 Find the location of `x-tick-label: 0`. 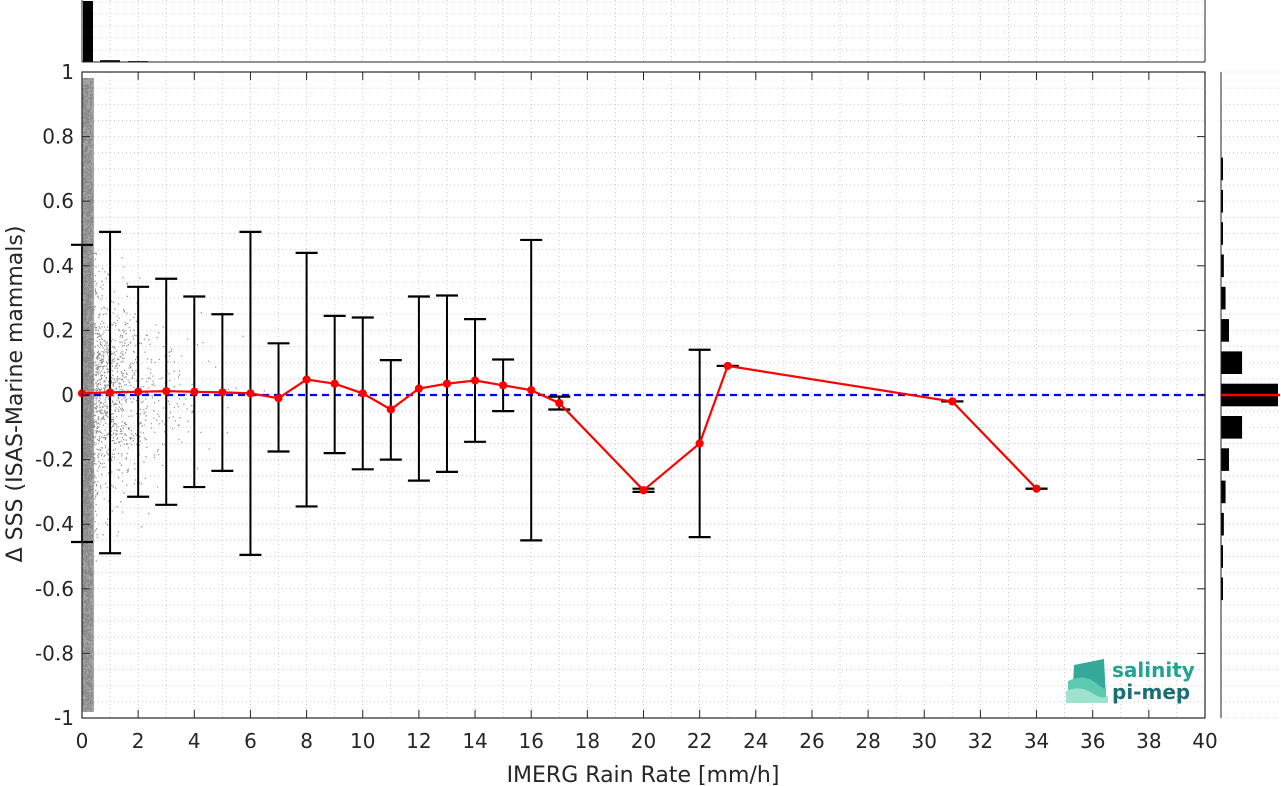

x-tick-label: 0 is located at coordinates (82, 741).